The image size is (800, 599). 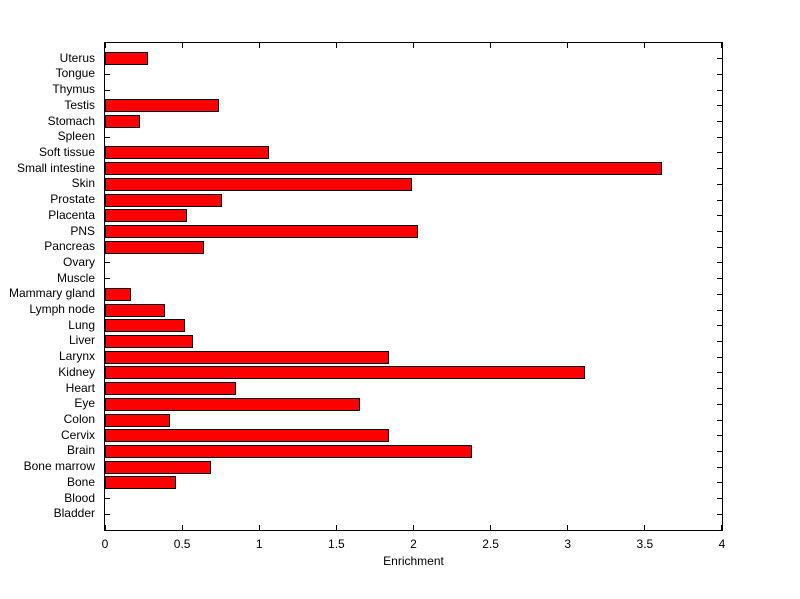 I want to click on y-tick-label-thymus: Thymus, so click(x=73, y=89).